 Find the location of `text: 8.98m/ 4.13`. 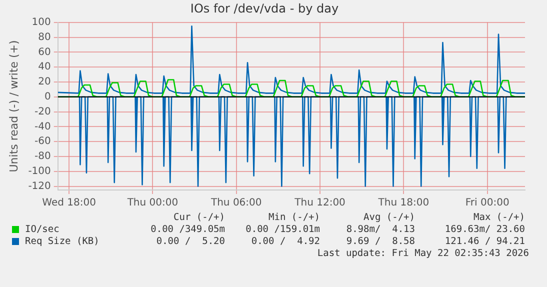

text: 8.98m/ 4.13 is located at coordinates (380, 229).